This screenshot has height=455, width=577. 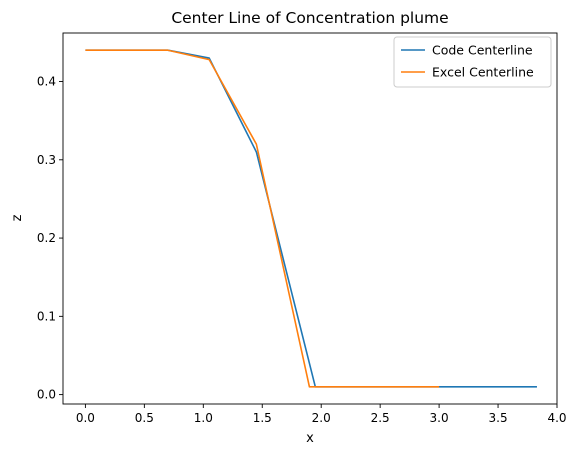 I want to click on y-axis: 0.0 0.1 0.2 0.3 0.4, so click(x=50, y=238).